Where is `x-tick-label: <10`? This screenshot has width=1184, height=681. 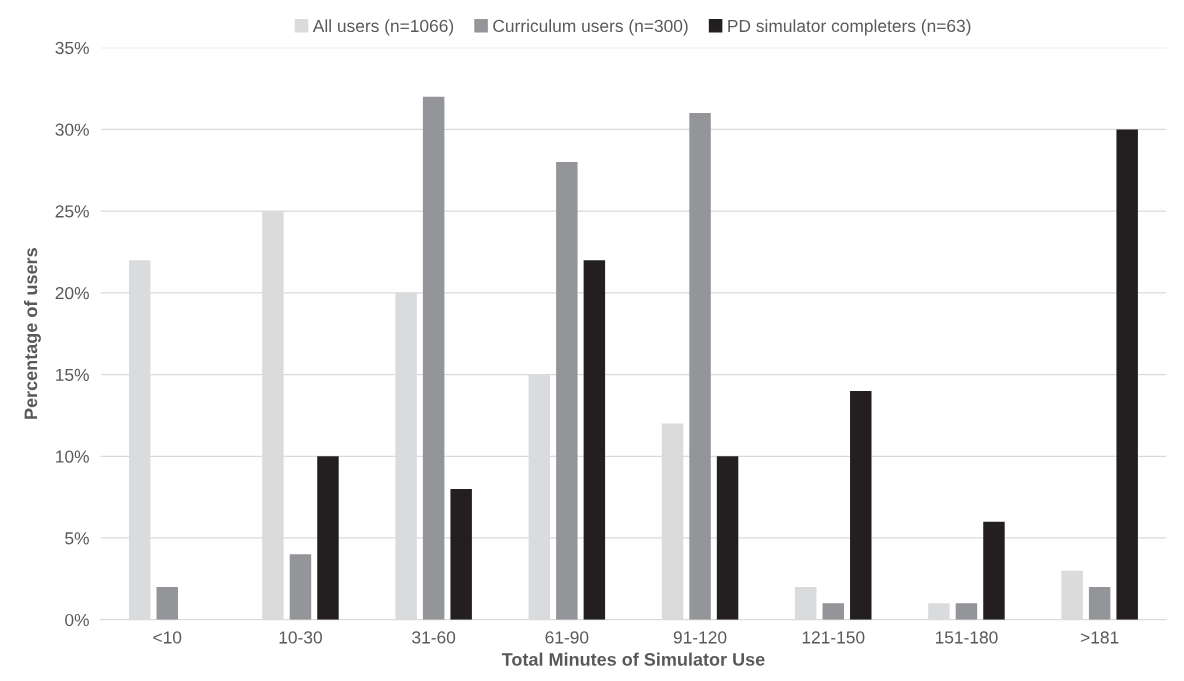 x-tick-label: <10 is located at coordinates (167, 637).